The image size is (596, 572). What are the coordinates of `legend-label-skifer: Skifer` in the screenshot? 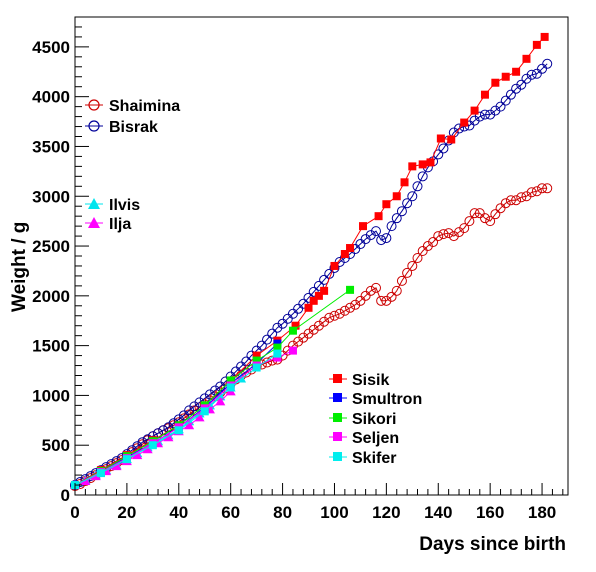 It's located at (374, 458).